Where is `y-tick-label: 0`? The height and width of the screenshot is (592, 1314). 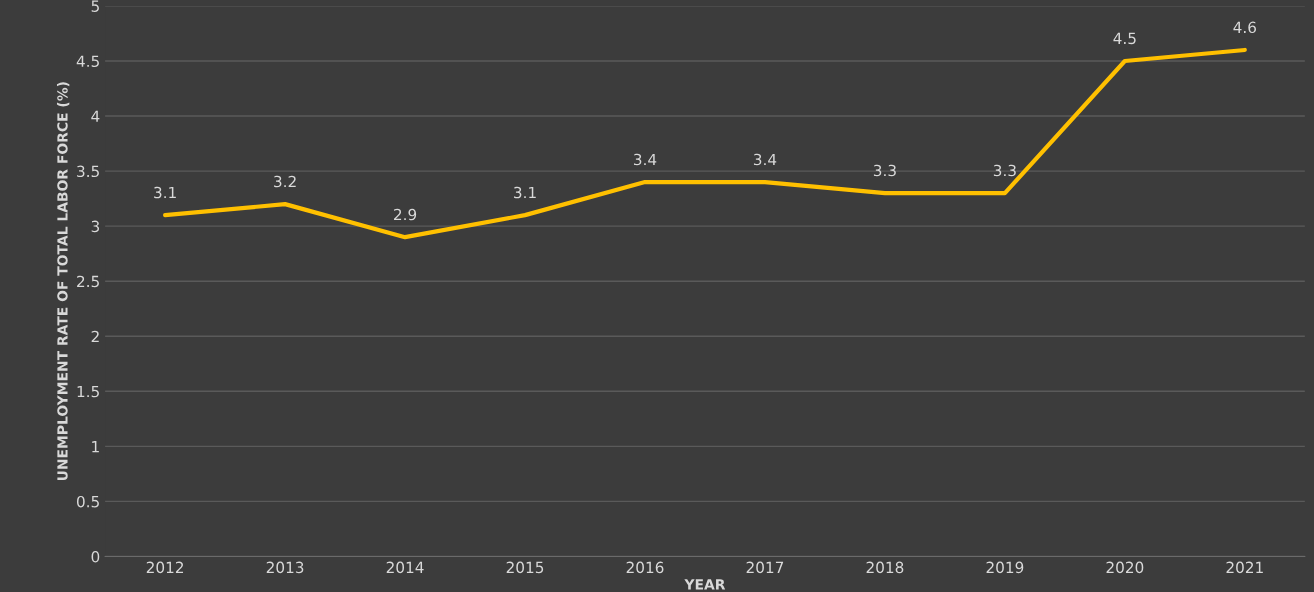 y-tick-label: 0 is located at coordinates (95, 556).